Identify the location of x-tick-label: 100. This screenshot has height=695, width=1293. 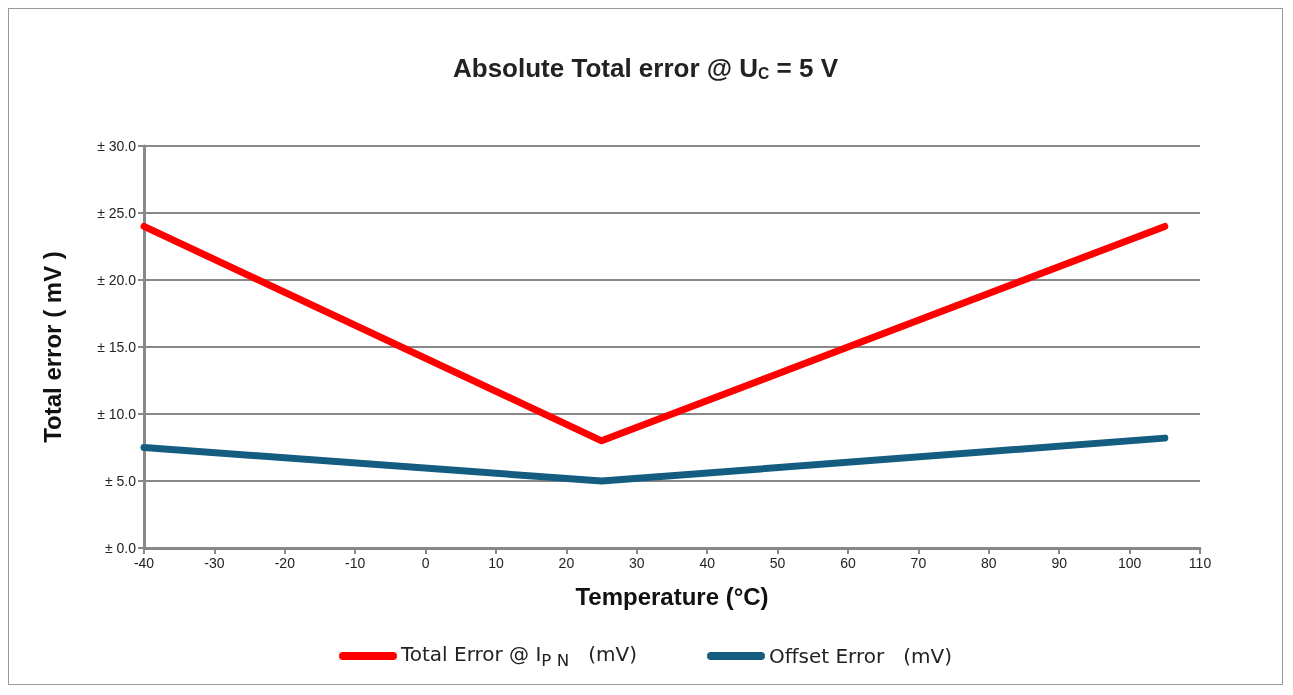
(1129, 563).